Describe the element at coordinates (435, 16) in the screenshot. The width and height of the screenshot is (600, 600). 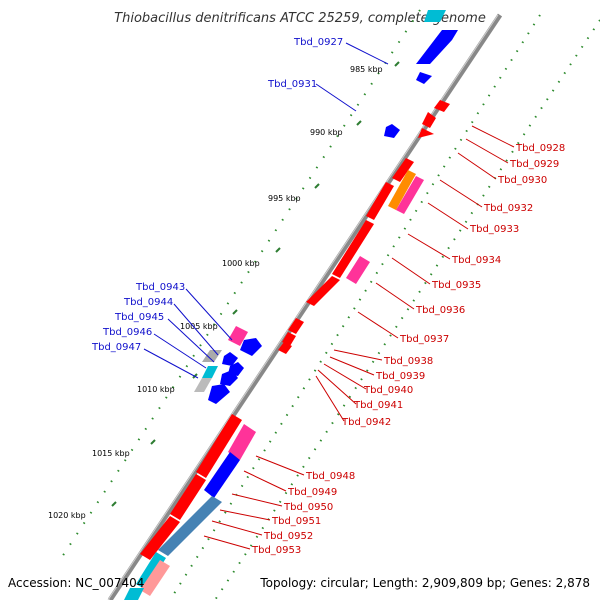
I see `gene-tbd0926-forward` at that location.